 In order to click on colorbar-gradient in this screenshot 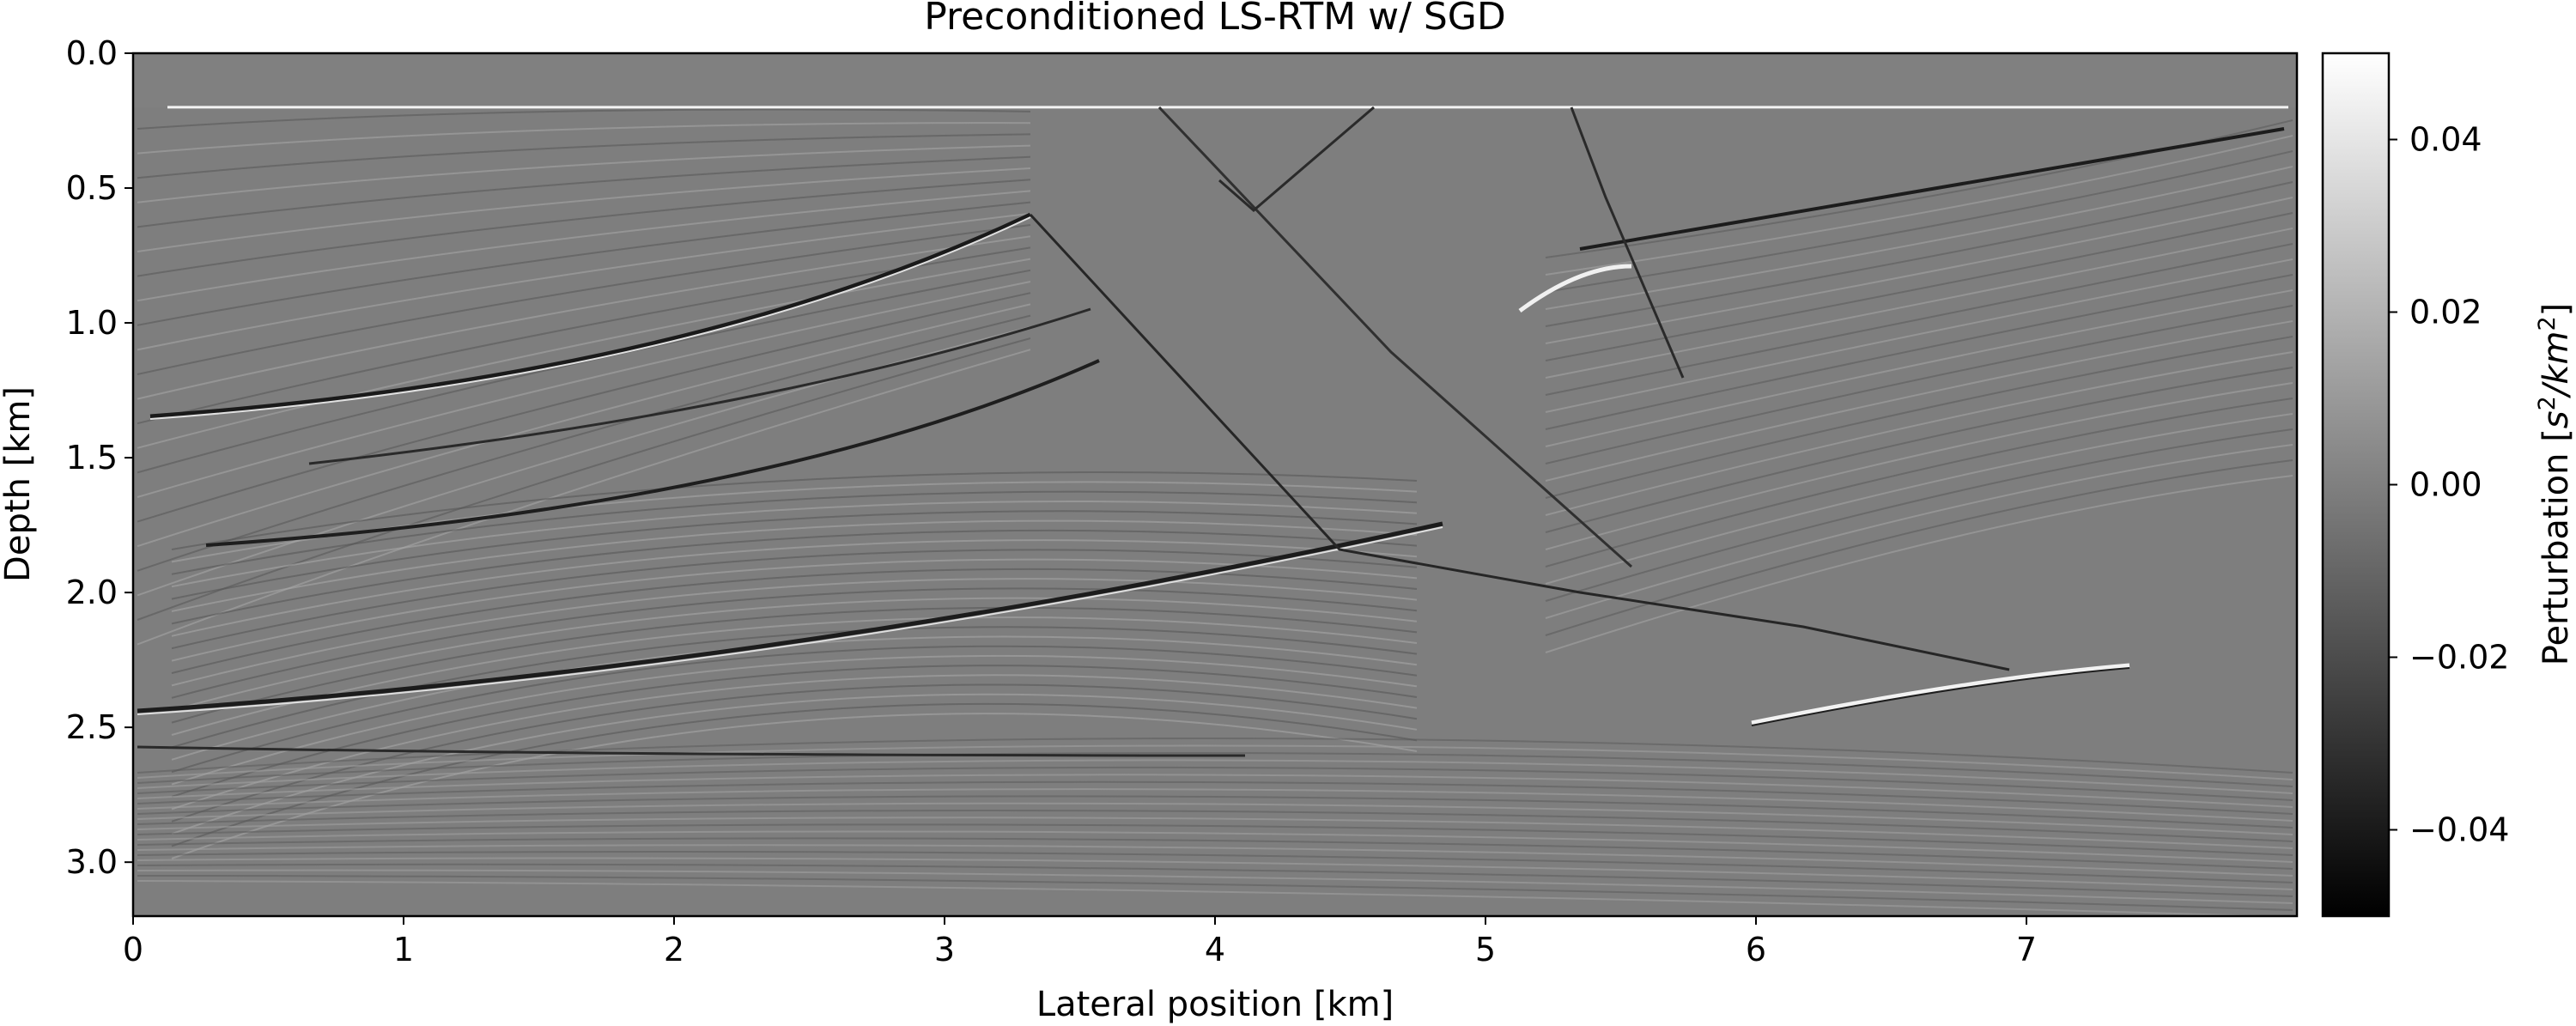, I will do `click(2356, 485)`.